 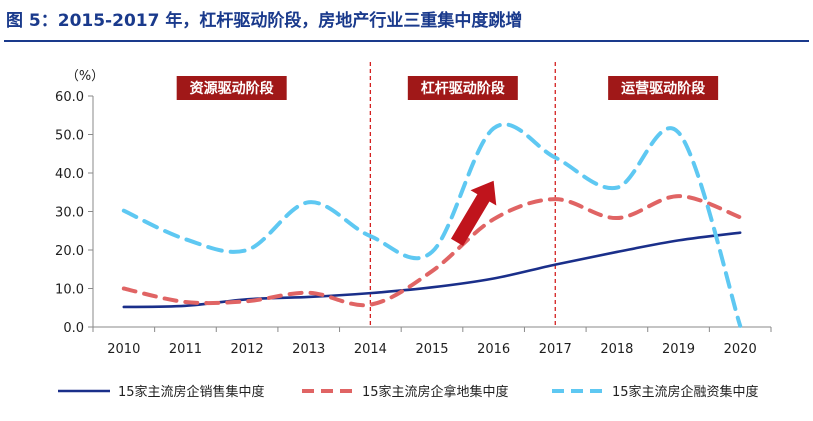 What do you see at coordinates (85, 76) in the screenshot?
I see `y-axis-unit: （%）` at bounding box center [85, 76].